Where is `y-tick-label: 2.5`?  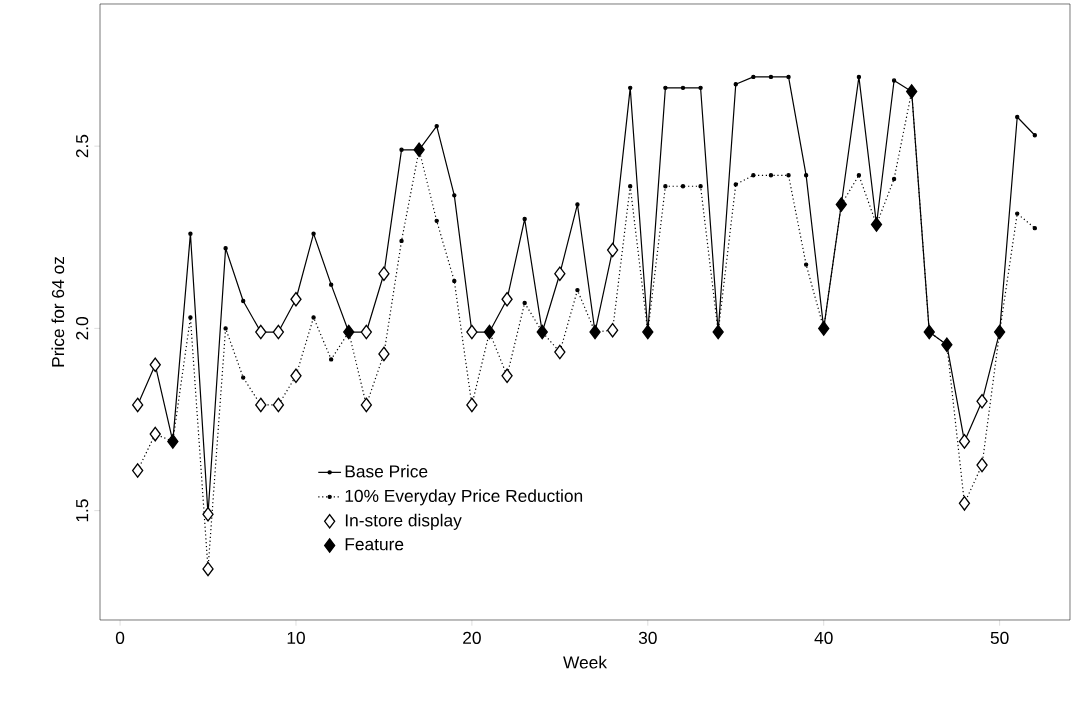
y-tick-label: 2.5 is located at coordinates (82, 146).